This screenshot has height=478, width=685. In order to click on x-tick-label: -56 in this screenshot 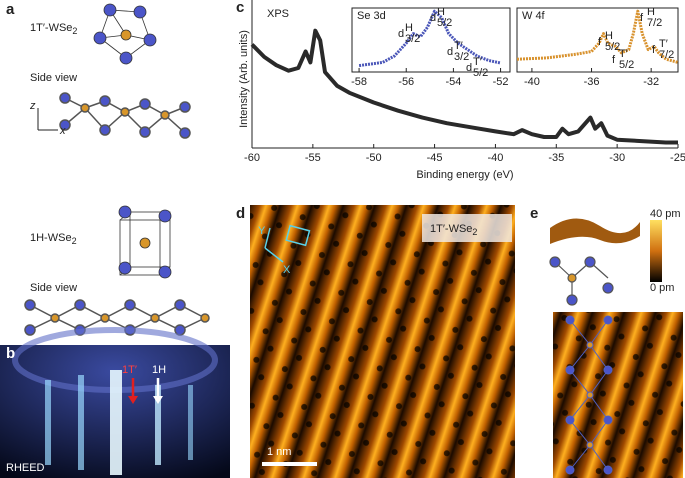, I will do `click(406, 82)`.